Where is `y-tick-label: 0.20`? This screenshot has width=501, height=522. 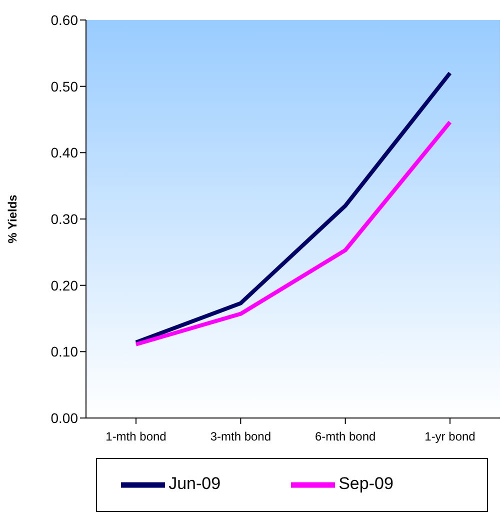
y-tick-label: 0.20 is located at coordinates (64, 285).